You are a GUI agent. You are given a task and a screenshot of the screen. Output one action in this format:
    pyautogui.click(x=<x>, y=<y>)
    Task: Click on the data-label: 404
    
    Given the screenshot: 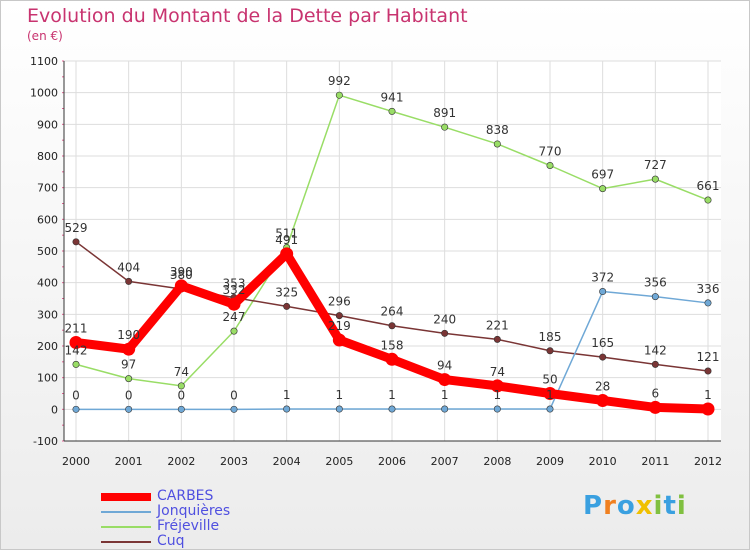 What is the action you would take?
    pyautogui.click(x=128, y=267)
    